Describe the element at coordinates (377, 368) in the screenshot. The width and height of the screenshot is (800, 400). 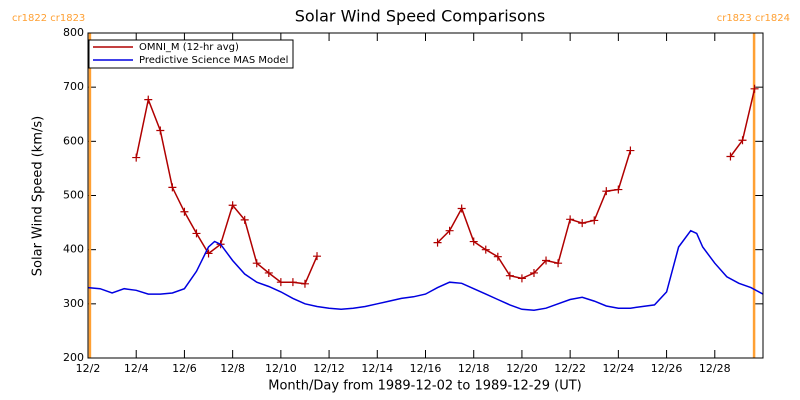
I see `x-tick-label: 12/14` at that location.